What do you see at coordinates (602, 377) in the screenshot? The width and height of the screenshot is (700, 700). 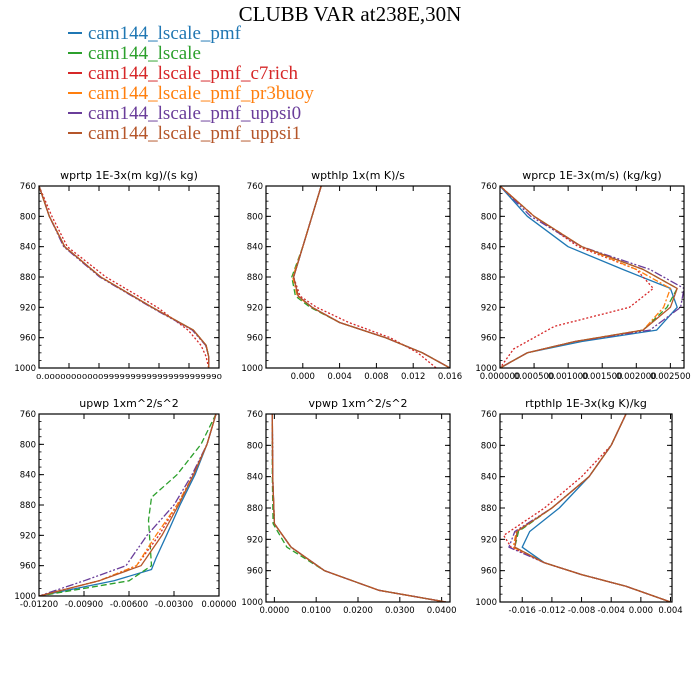 I see `x-tick-label: 0.001500` at bounding box center [602, 377].